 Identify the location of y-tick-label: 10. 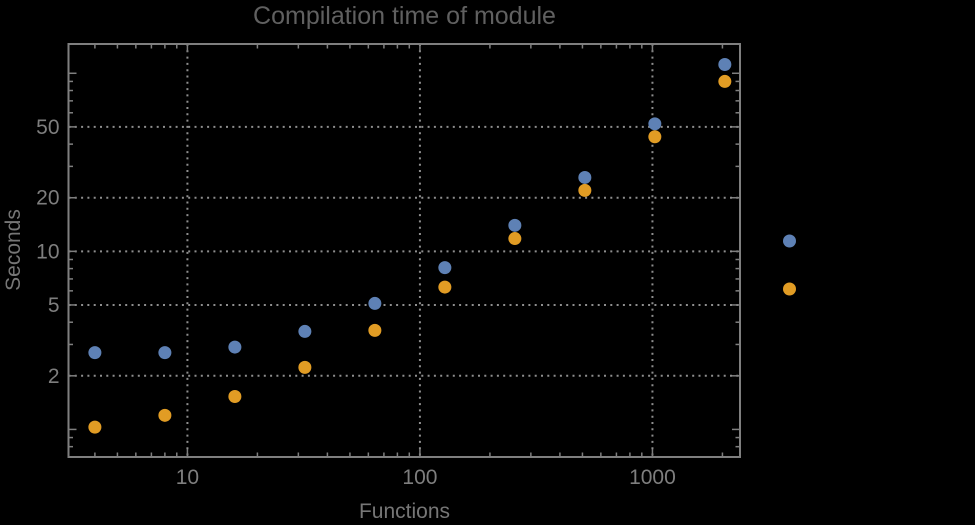
(47, 251).